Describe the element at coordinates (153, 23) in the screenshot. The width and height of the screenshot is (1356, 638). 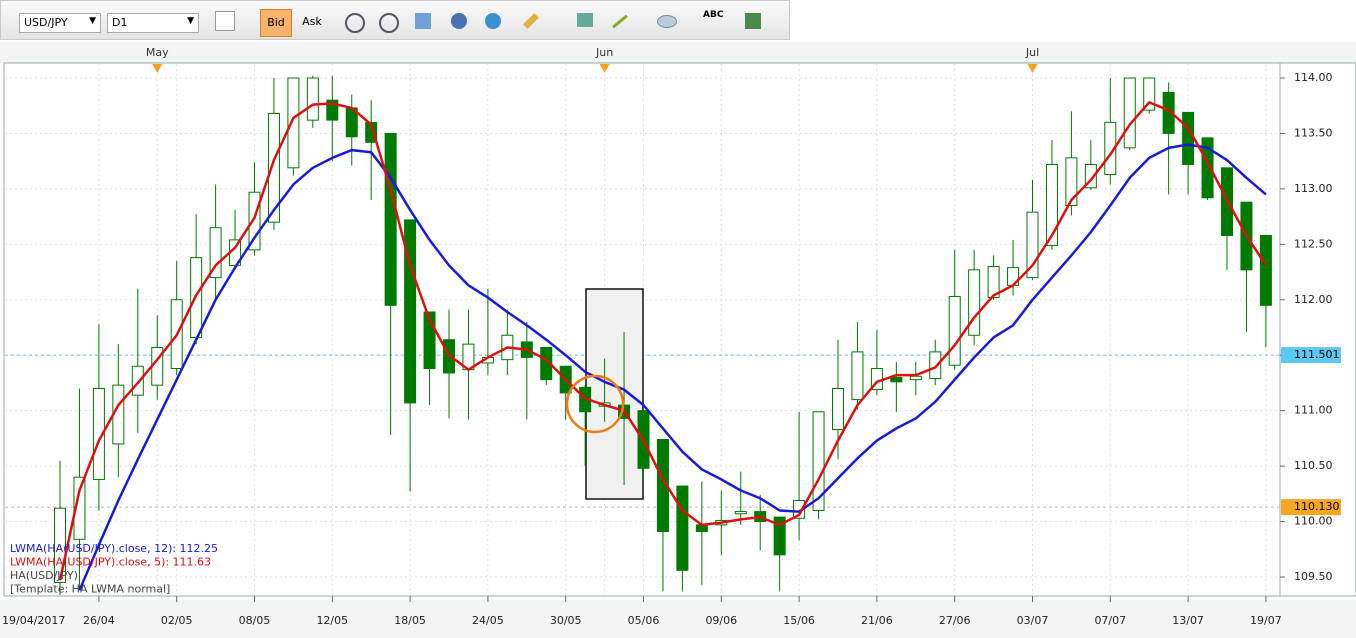
I see `timeframe-select: D1 ▼` at that location.